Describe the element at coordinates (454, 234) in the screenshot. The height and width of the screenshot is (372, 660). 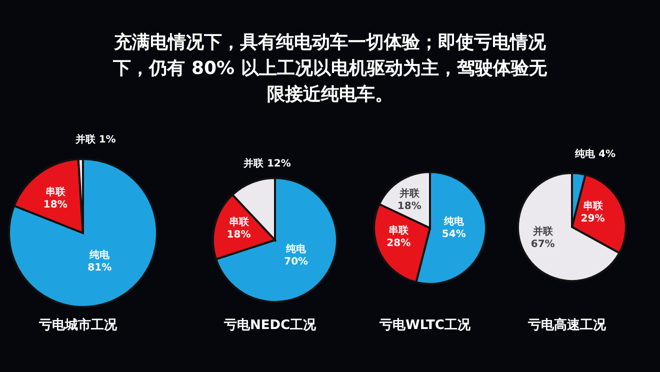
I see `data-label: 54%` at that location.